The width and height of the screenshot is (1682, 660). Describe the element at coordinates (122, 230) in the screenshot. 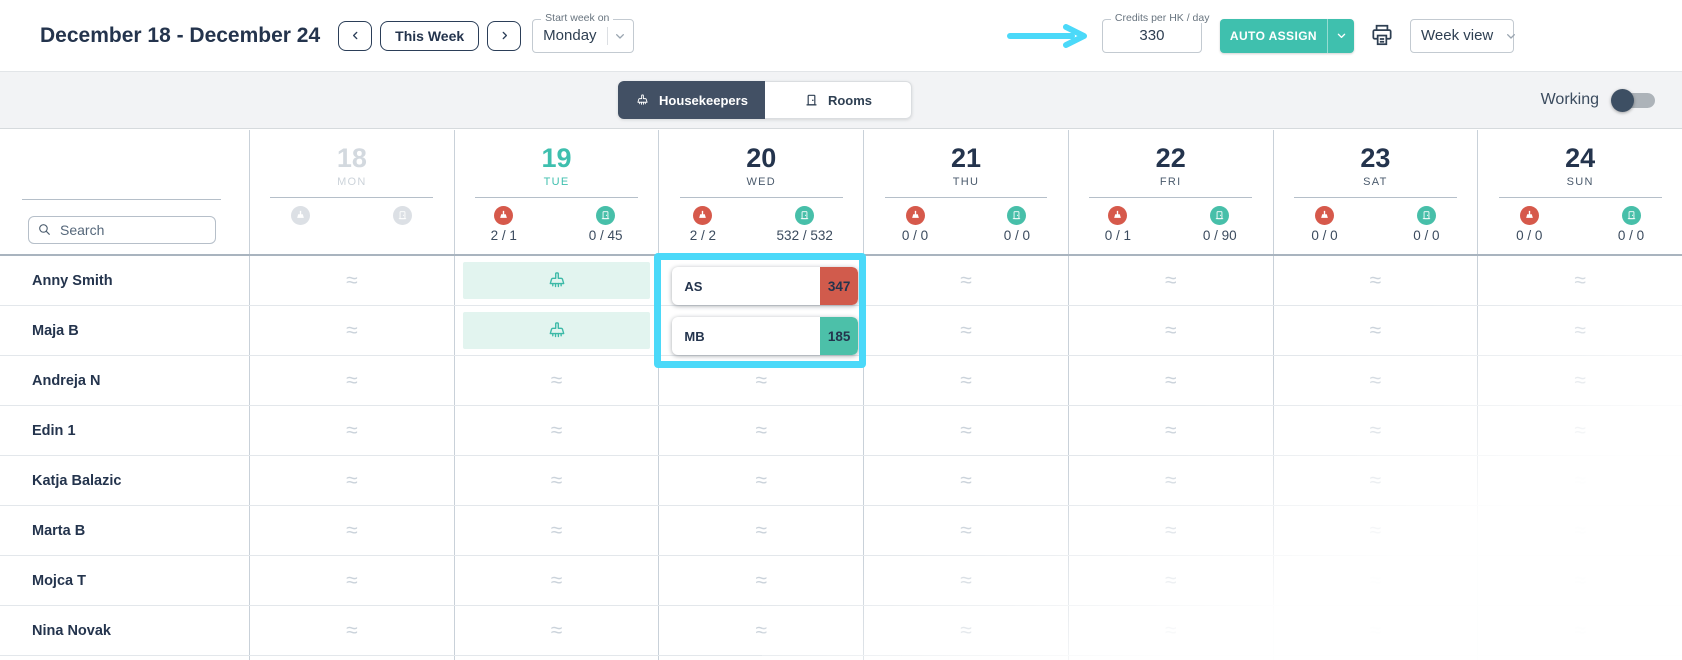

I see `search-input` at that location.